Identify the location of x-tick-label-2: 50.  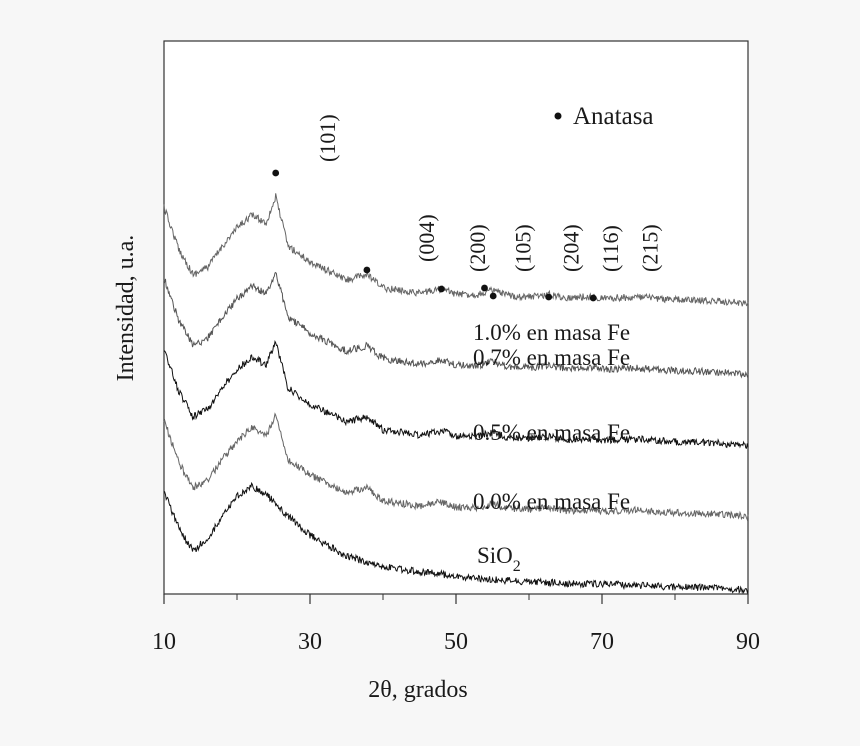
(456, 642).